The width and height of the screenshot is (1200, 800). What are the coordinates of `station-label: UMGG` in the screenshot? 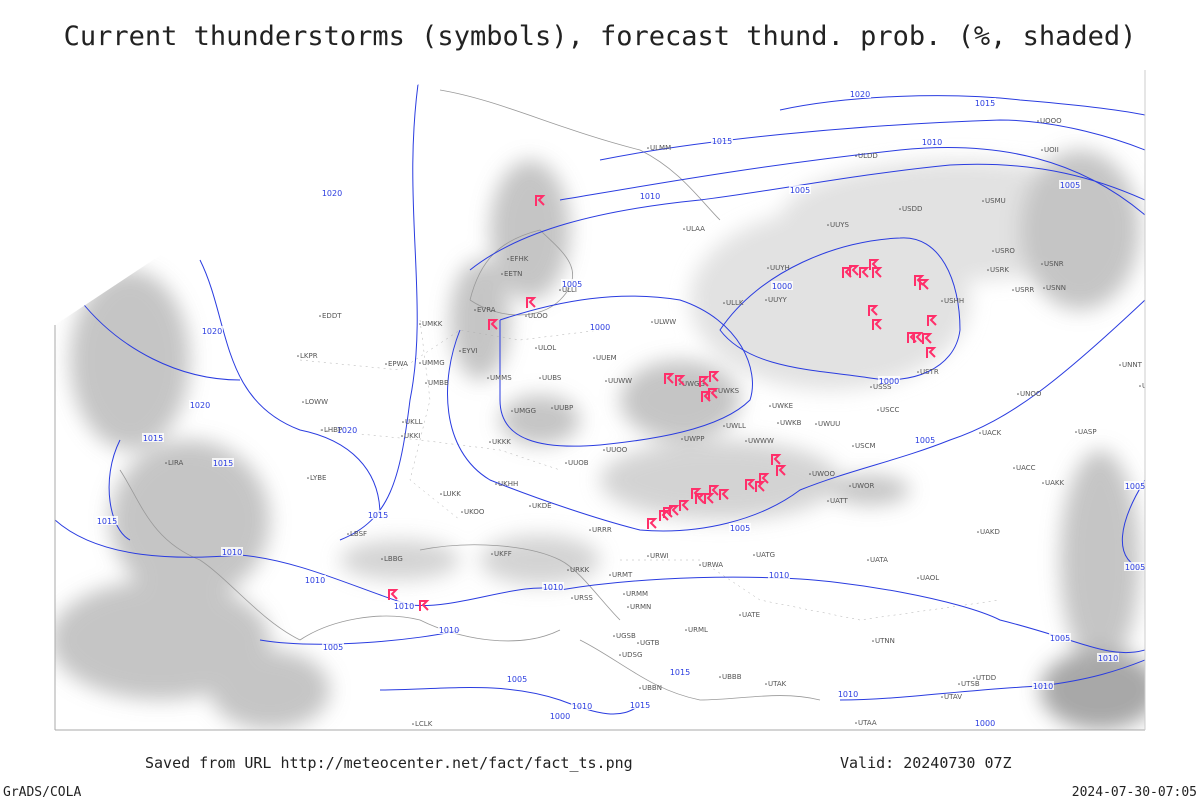 It's located at (525, 411).